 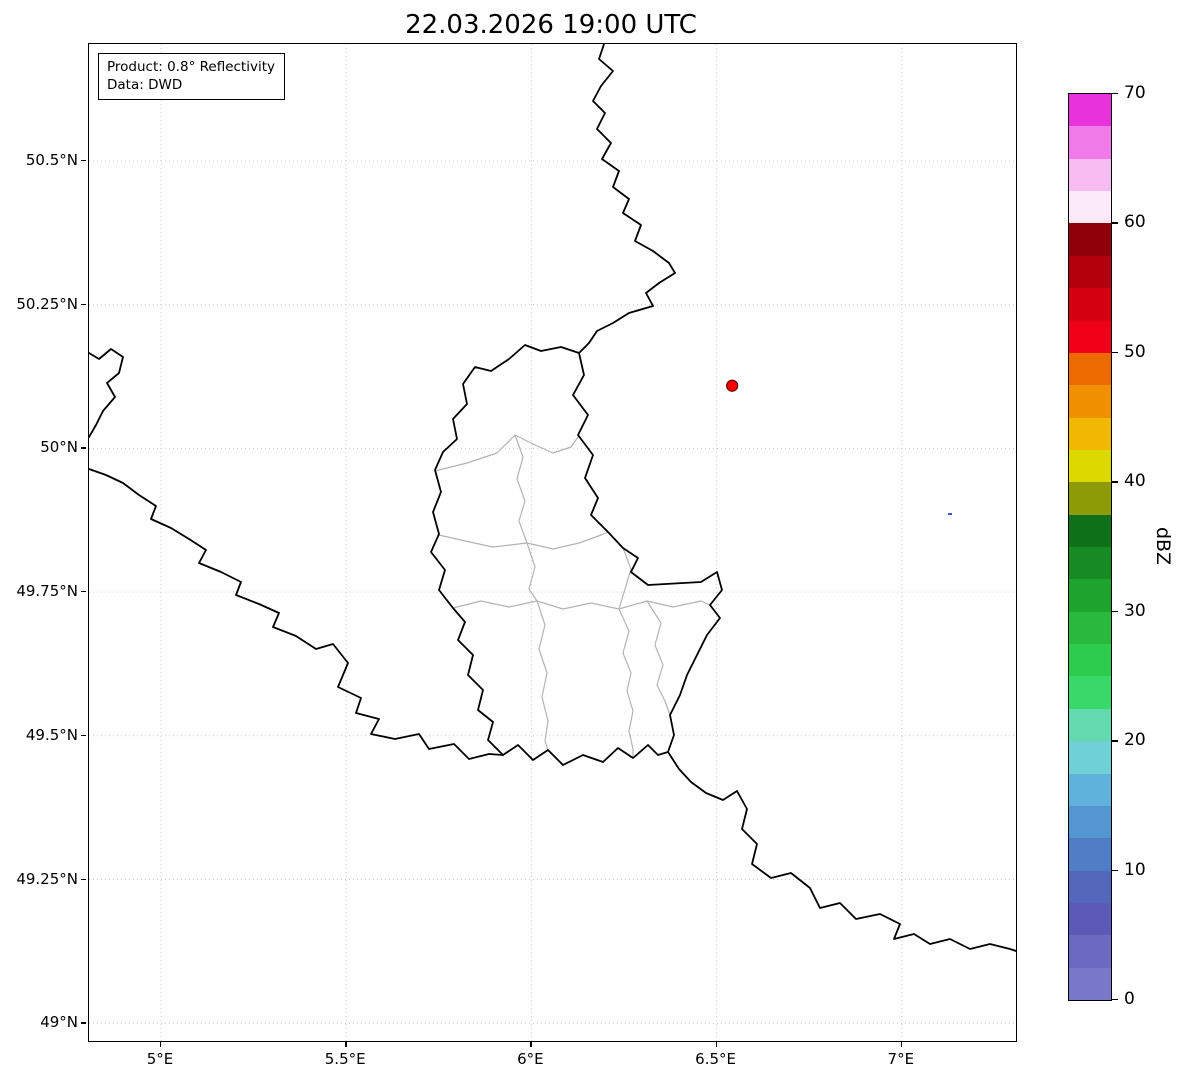 What do you see at coordinates (521, 489) in the screenshot?
I see `canton-line-north-vertical` at bounding box center [521, 489].